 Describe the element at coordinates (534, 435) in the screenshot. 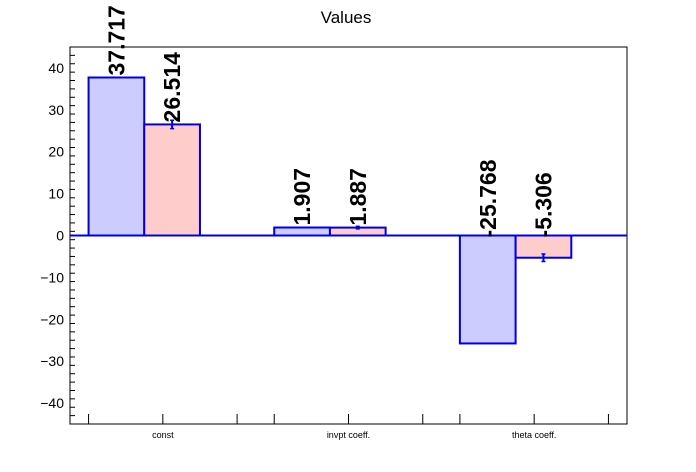

I see `x-category-label: theta coeff.` at that location.